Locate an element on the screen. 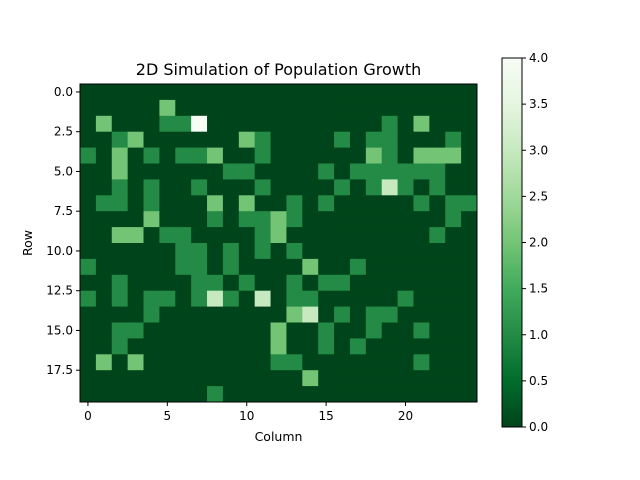  chart-title: 2D Simulation of Population Growth is located at coordinates (278, 69).